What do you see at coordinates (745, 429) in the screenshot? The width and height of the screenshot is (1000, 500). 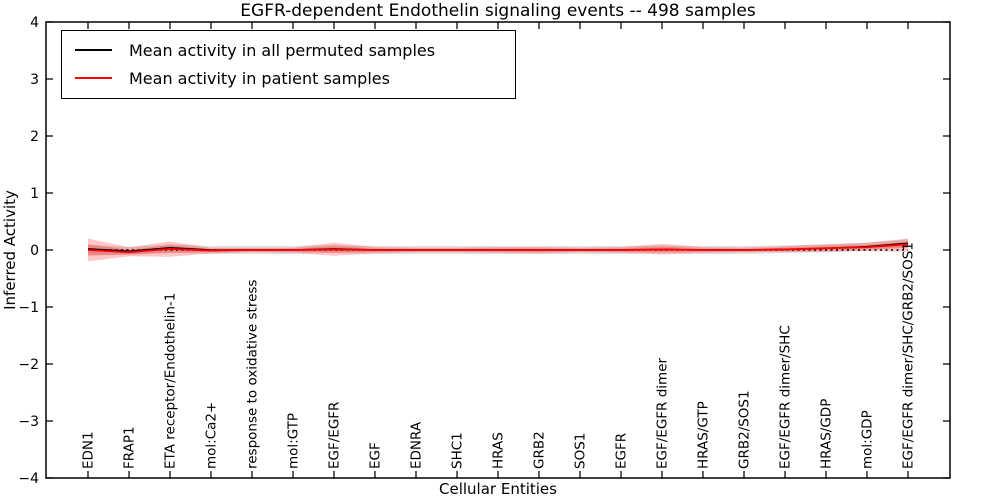 I see `x-tick-label: GRB2/SOS1` at bounding box center [745, 429].